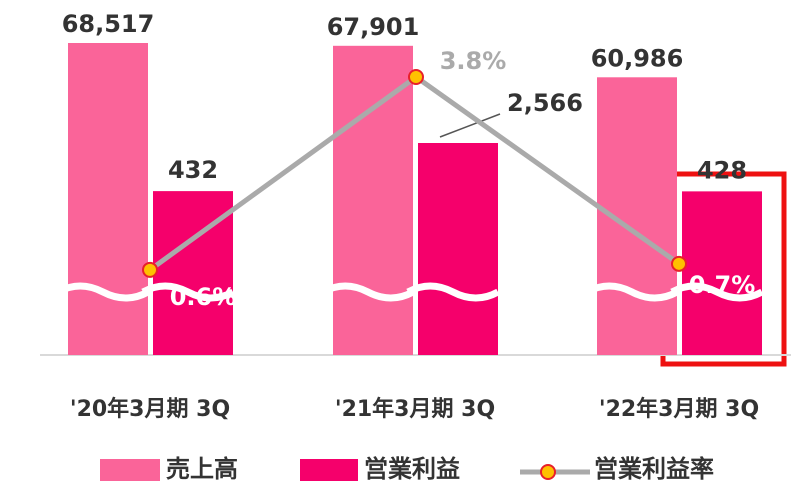  What do you see at coordinates (722, 170) in the screenshot?
I see `data-label: 428` at bounding box center [722, 170].